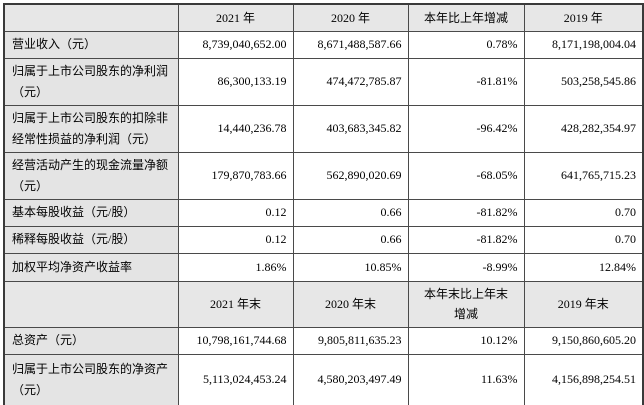 The image size is (644, 405). I want to click on metric-label: 营业收入（元）, so click(91, 44).